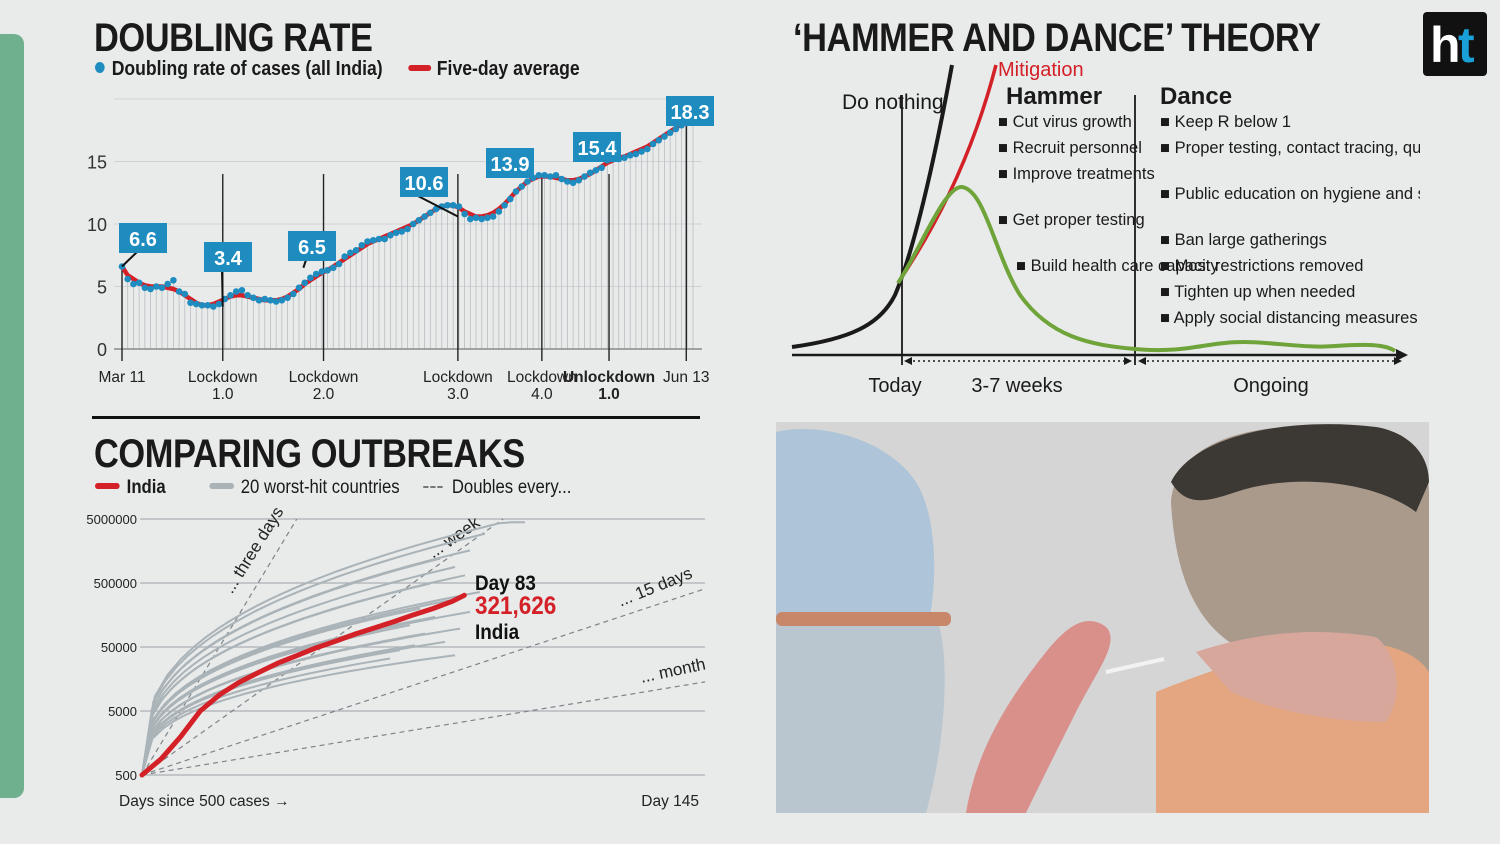 The image size is (1500, 844). Describe the element at coordinates (1296, 677) in the screenshot. I see `patient-scarf` at that location.